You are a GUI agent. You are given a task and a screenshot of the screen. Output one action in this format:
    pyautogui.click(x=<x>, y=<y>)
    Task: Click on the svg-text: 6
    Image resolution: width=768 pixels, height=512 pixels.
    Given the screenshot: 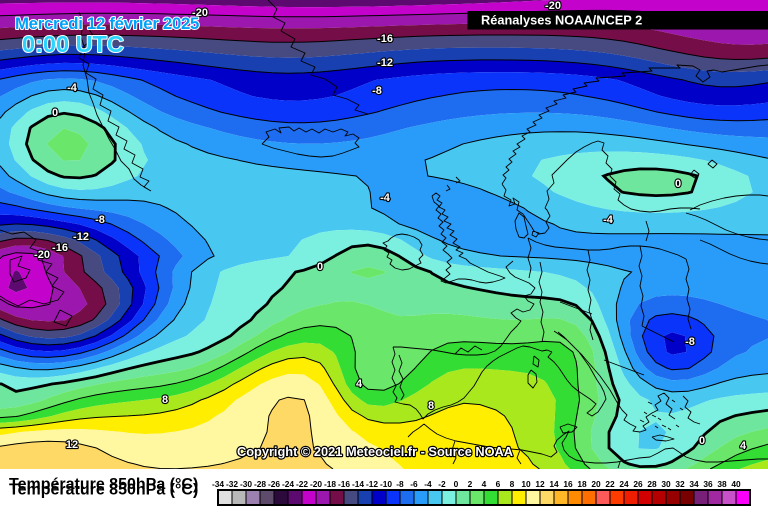 What is the action you would take?
    pyautogui.click(x=498, y=484)
    